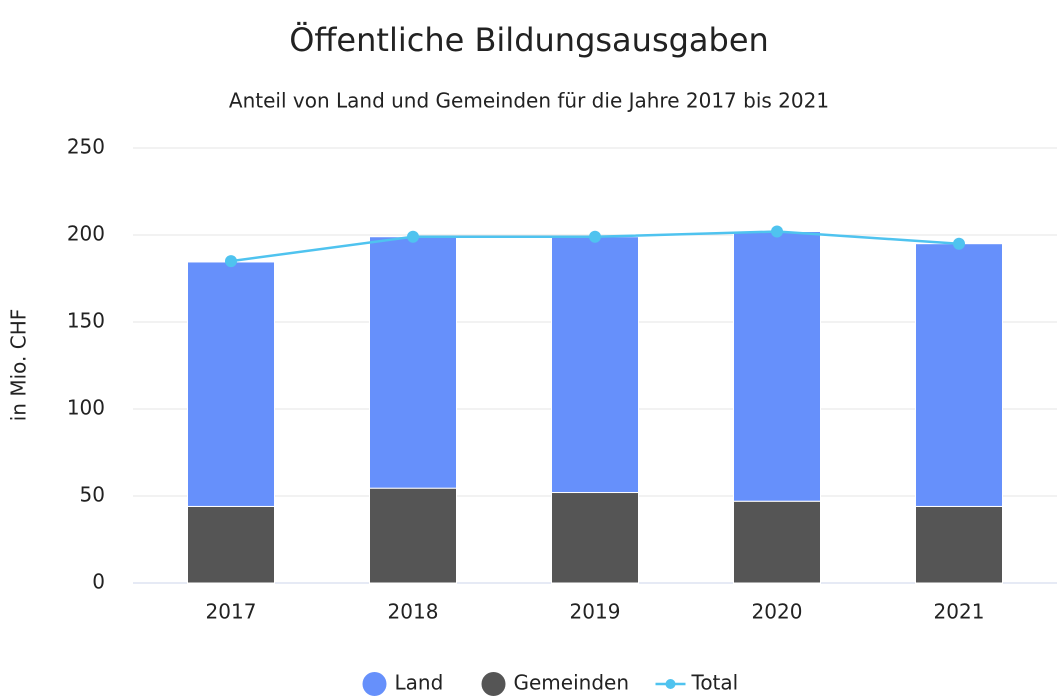  I want to click on x-tick-label: 2017, so click(231, 612).